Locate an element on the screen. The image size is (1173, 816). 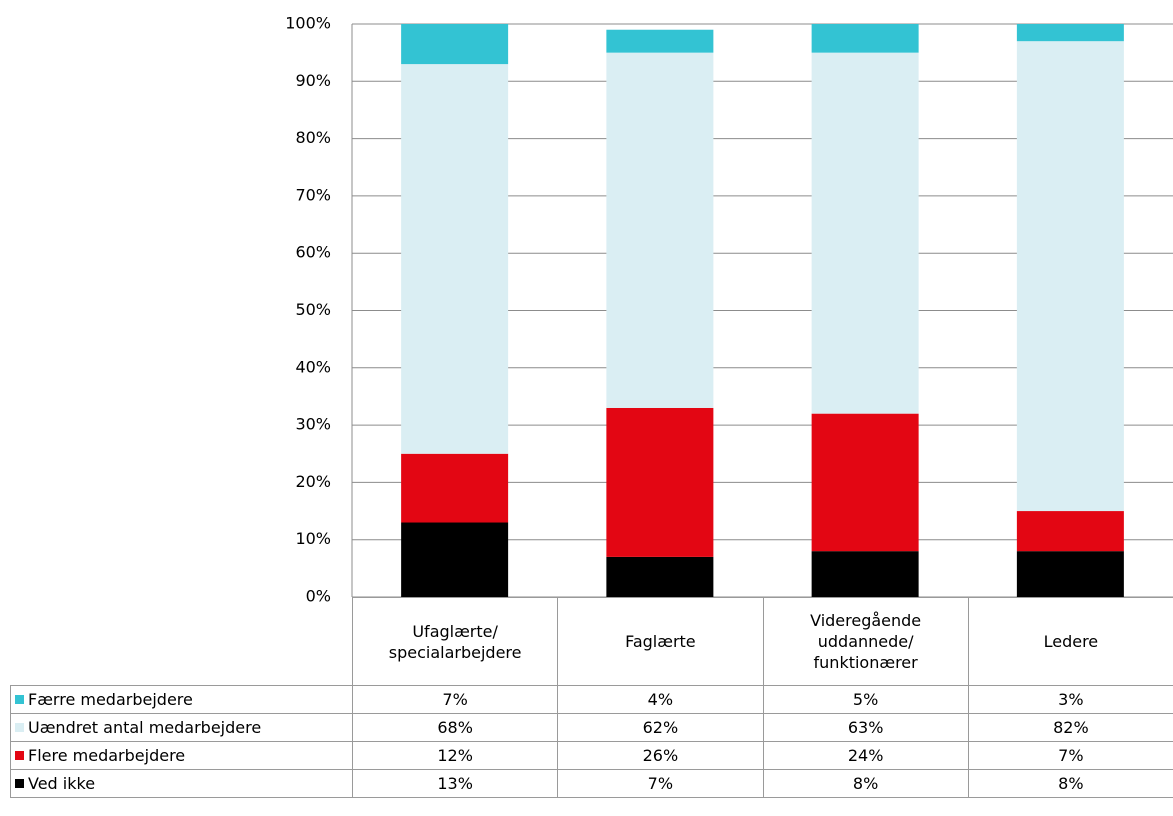
y-tick-label: 10% is located at coordinates (313, 538).